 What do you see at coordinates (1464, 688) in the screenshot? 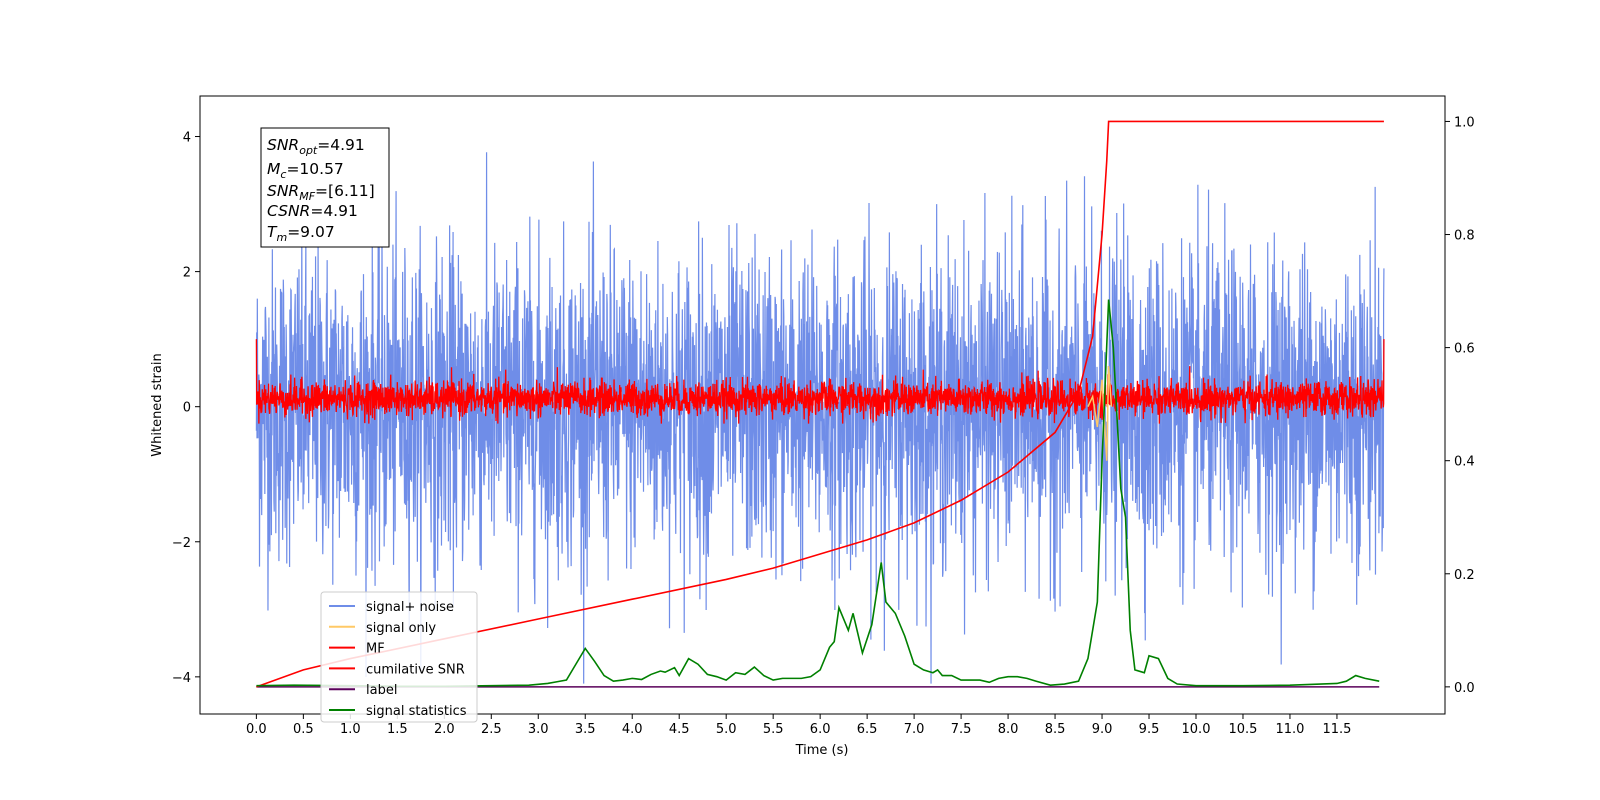
I see `y-right-tick-label: 0.0` at bounding box center [1464, 688].